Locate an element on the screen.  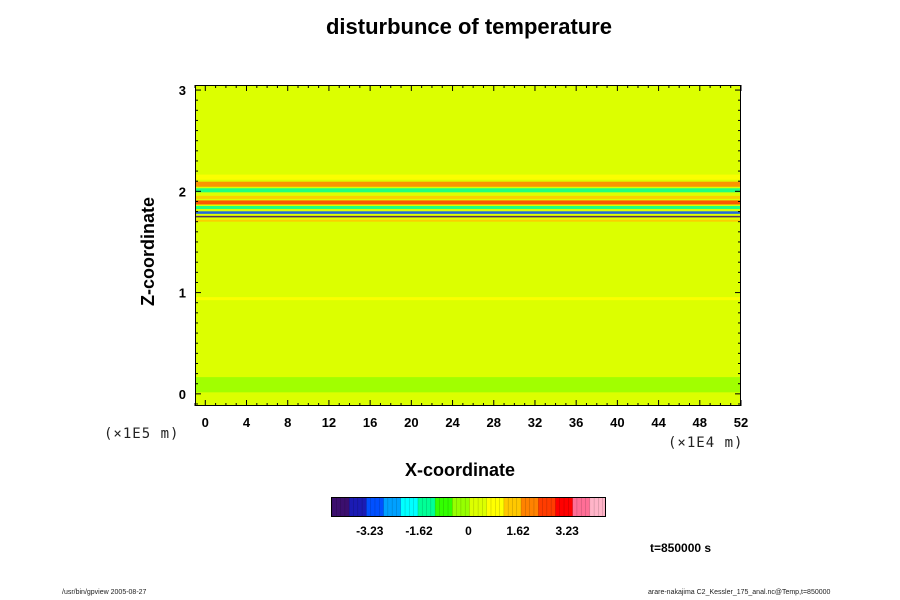
x-tick-label: 44 is located at coordinates (658, 422).